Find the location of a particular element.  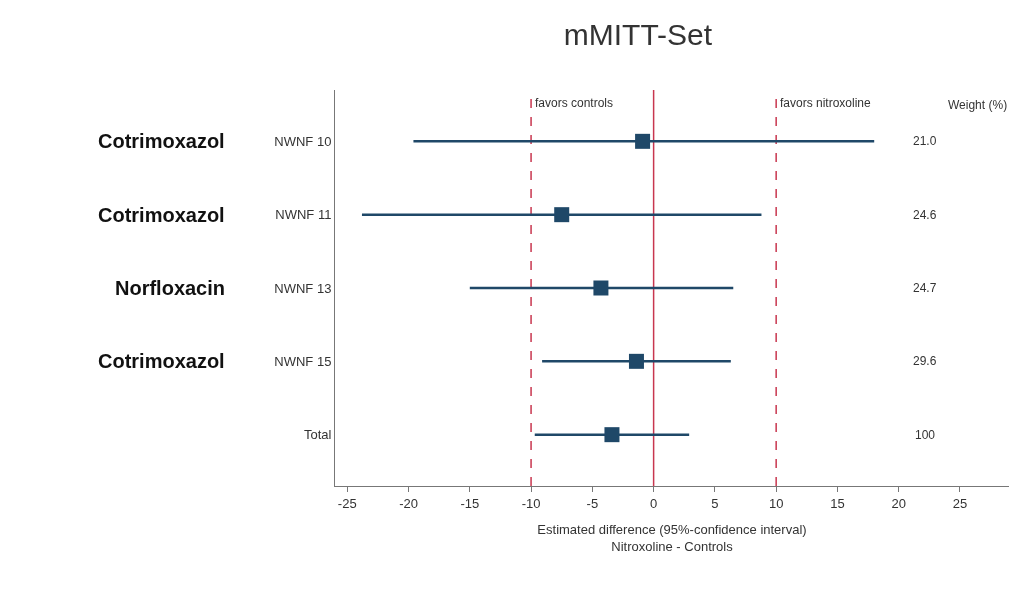

x-tick-label: 25 is located at coordinates (960, 503).